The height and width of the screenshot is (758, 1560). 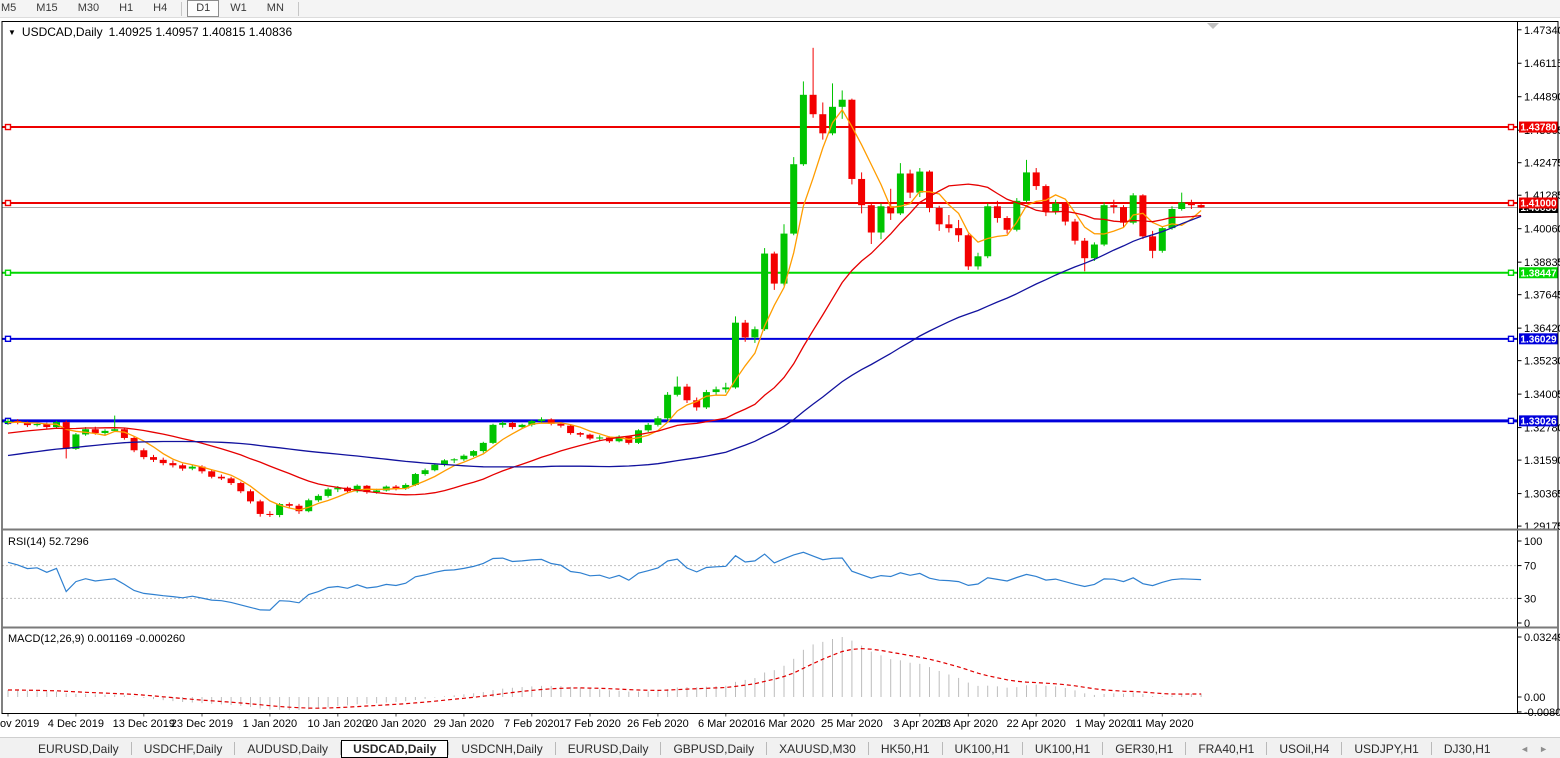 What do you see at coordinates (905, 748) in the screenshot?
I see `chart-tab-hk50-h1: HK50,H1` at bounding box center [905, 748].